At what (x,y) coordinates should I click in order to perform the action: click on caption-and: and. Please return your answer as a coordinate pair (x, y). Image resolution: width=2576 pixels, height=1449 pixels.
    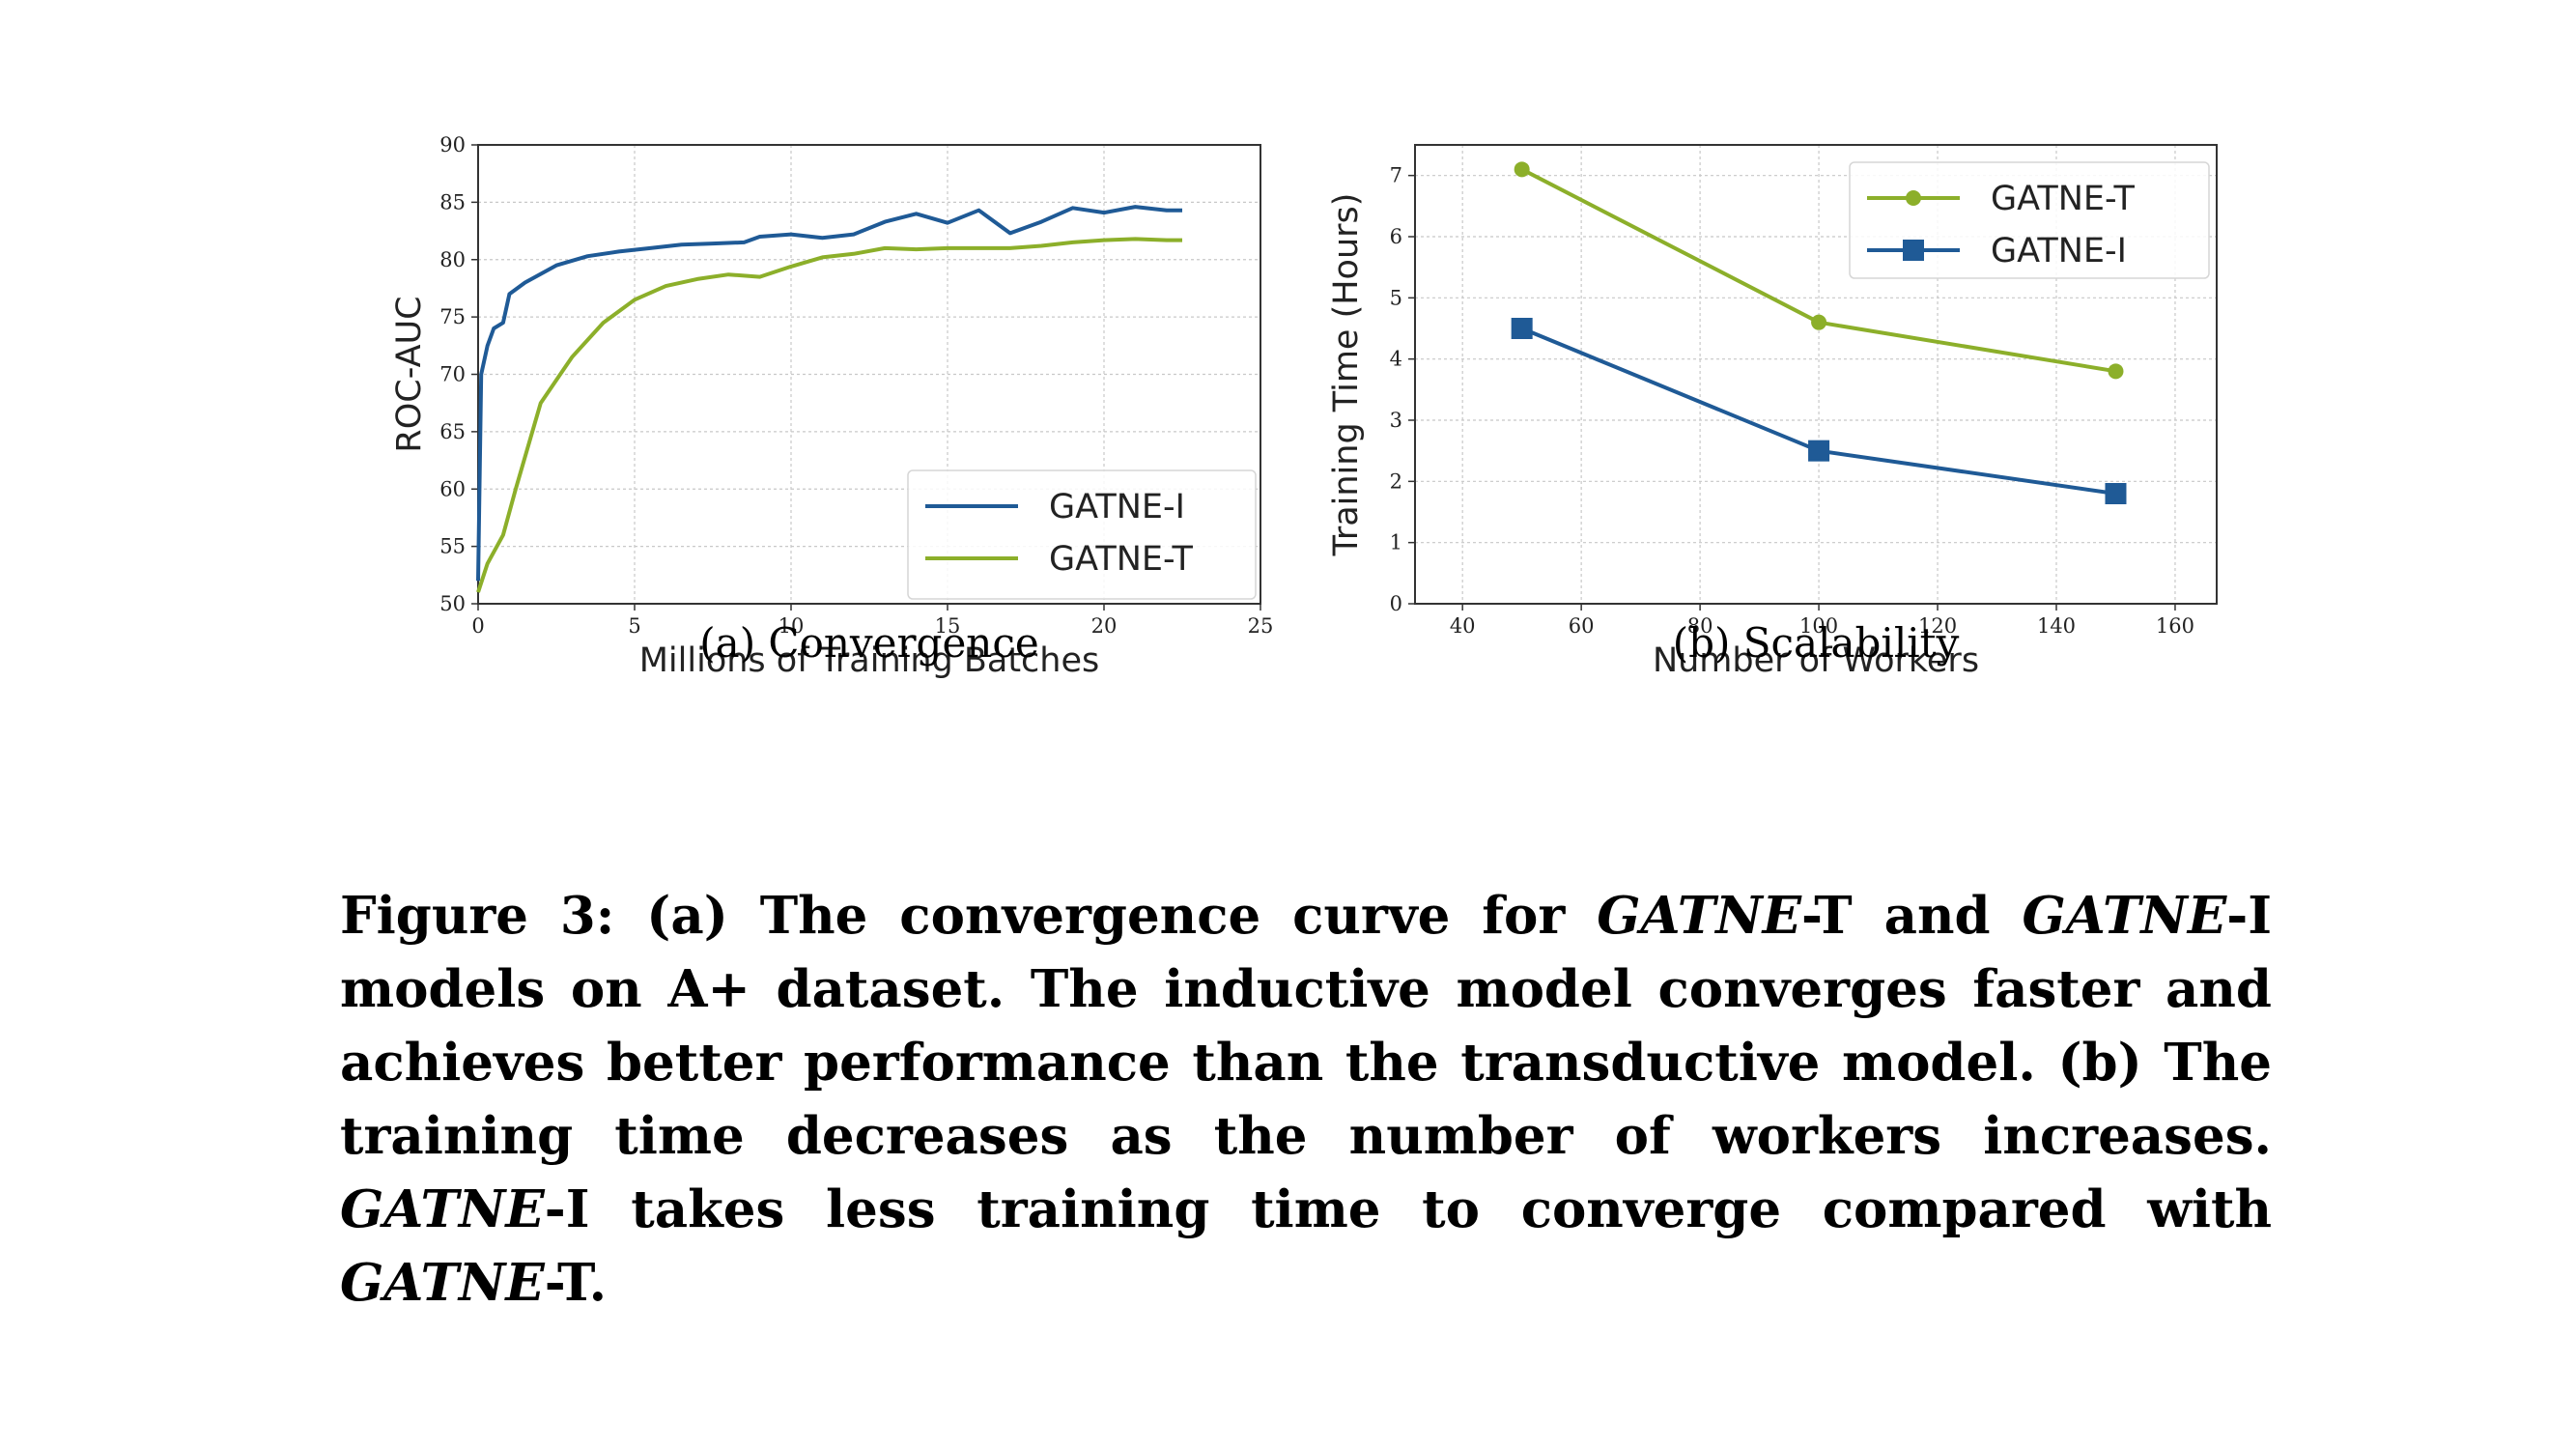
    Looking at the image, I should click on (1937, 916).